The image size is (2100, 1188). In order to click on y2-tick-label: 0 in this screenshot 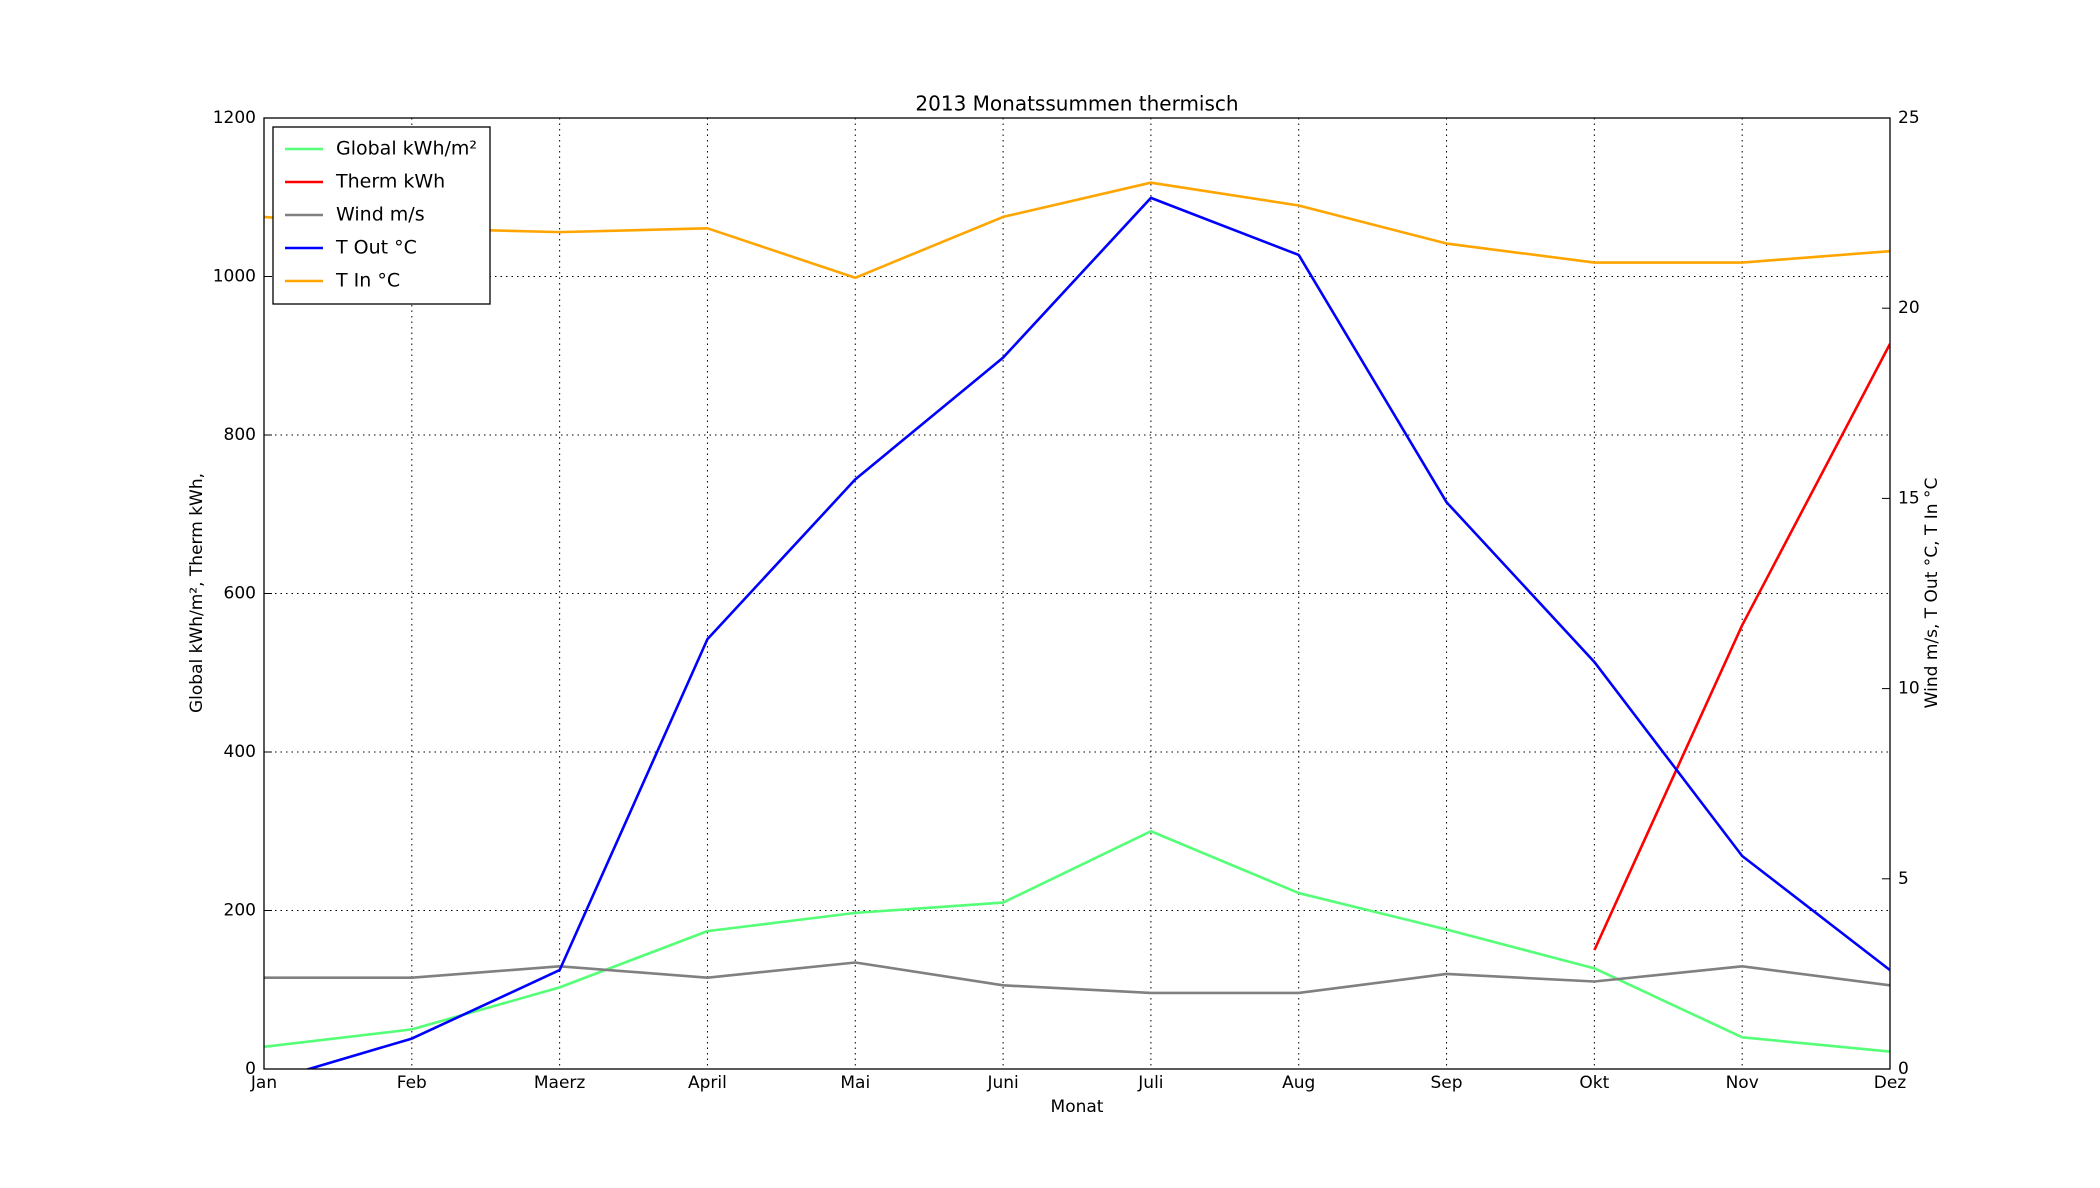, I will do `click(1903, 1069)`.